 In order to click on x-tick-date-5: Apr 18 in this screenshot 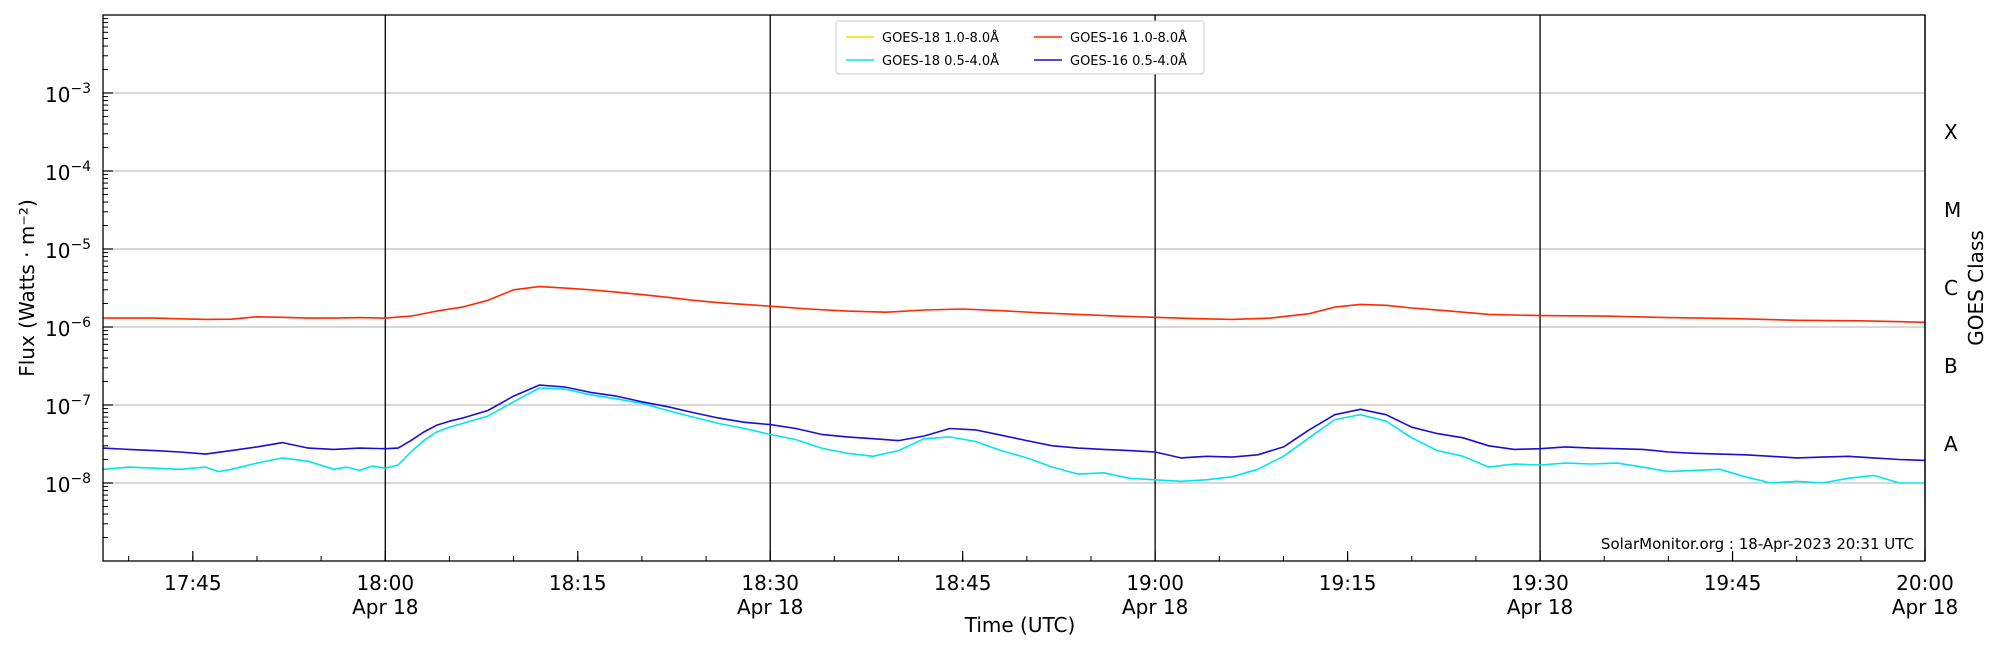, I will do `click(1155, 607)`.